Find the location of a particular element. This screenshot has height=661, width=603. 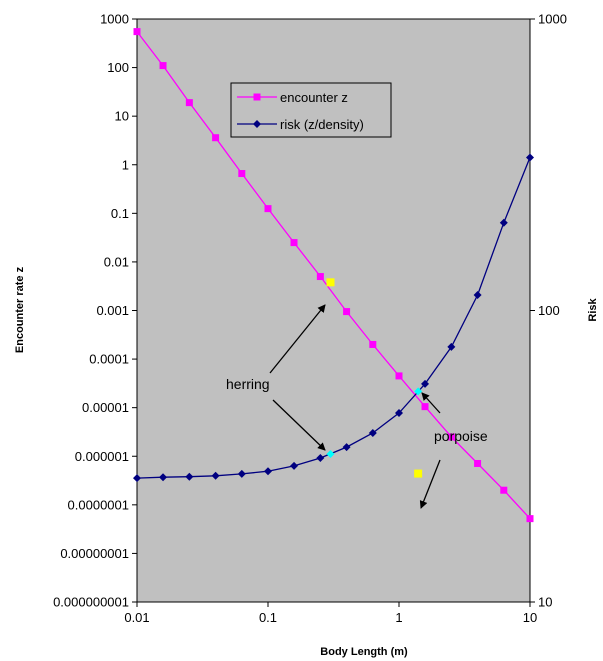

legend-marker-encounter is located at coordinates (257, 97).